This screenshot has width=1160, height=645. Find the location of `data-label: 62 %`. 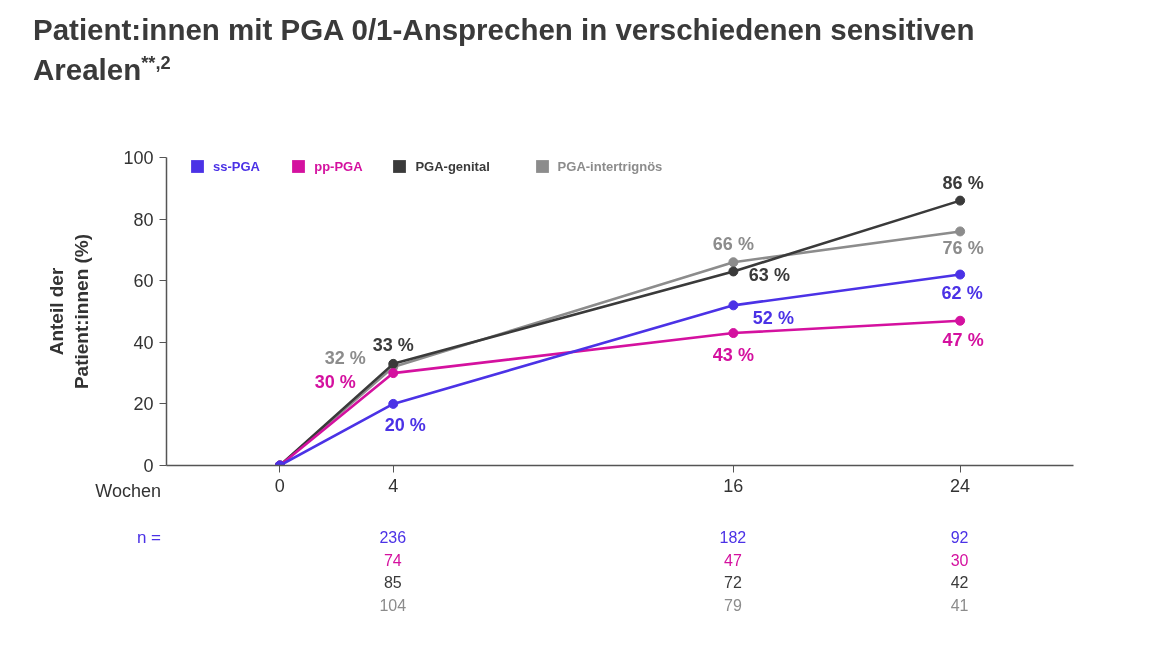

data-label: 62 % is located at coordinates (962, 292).